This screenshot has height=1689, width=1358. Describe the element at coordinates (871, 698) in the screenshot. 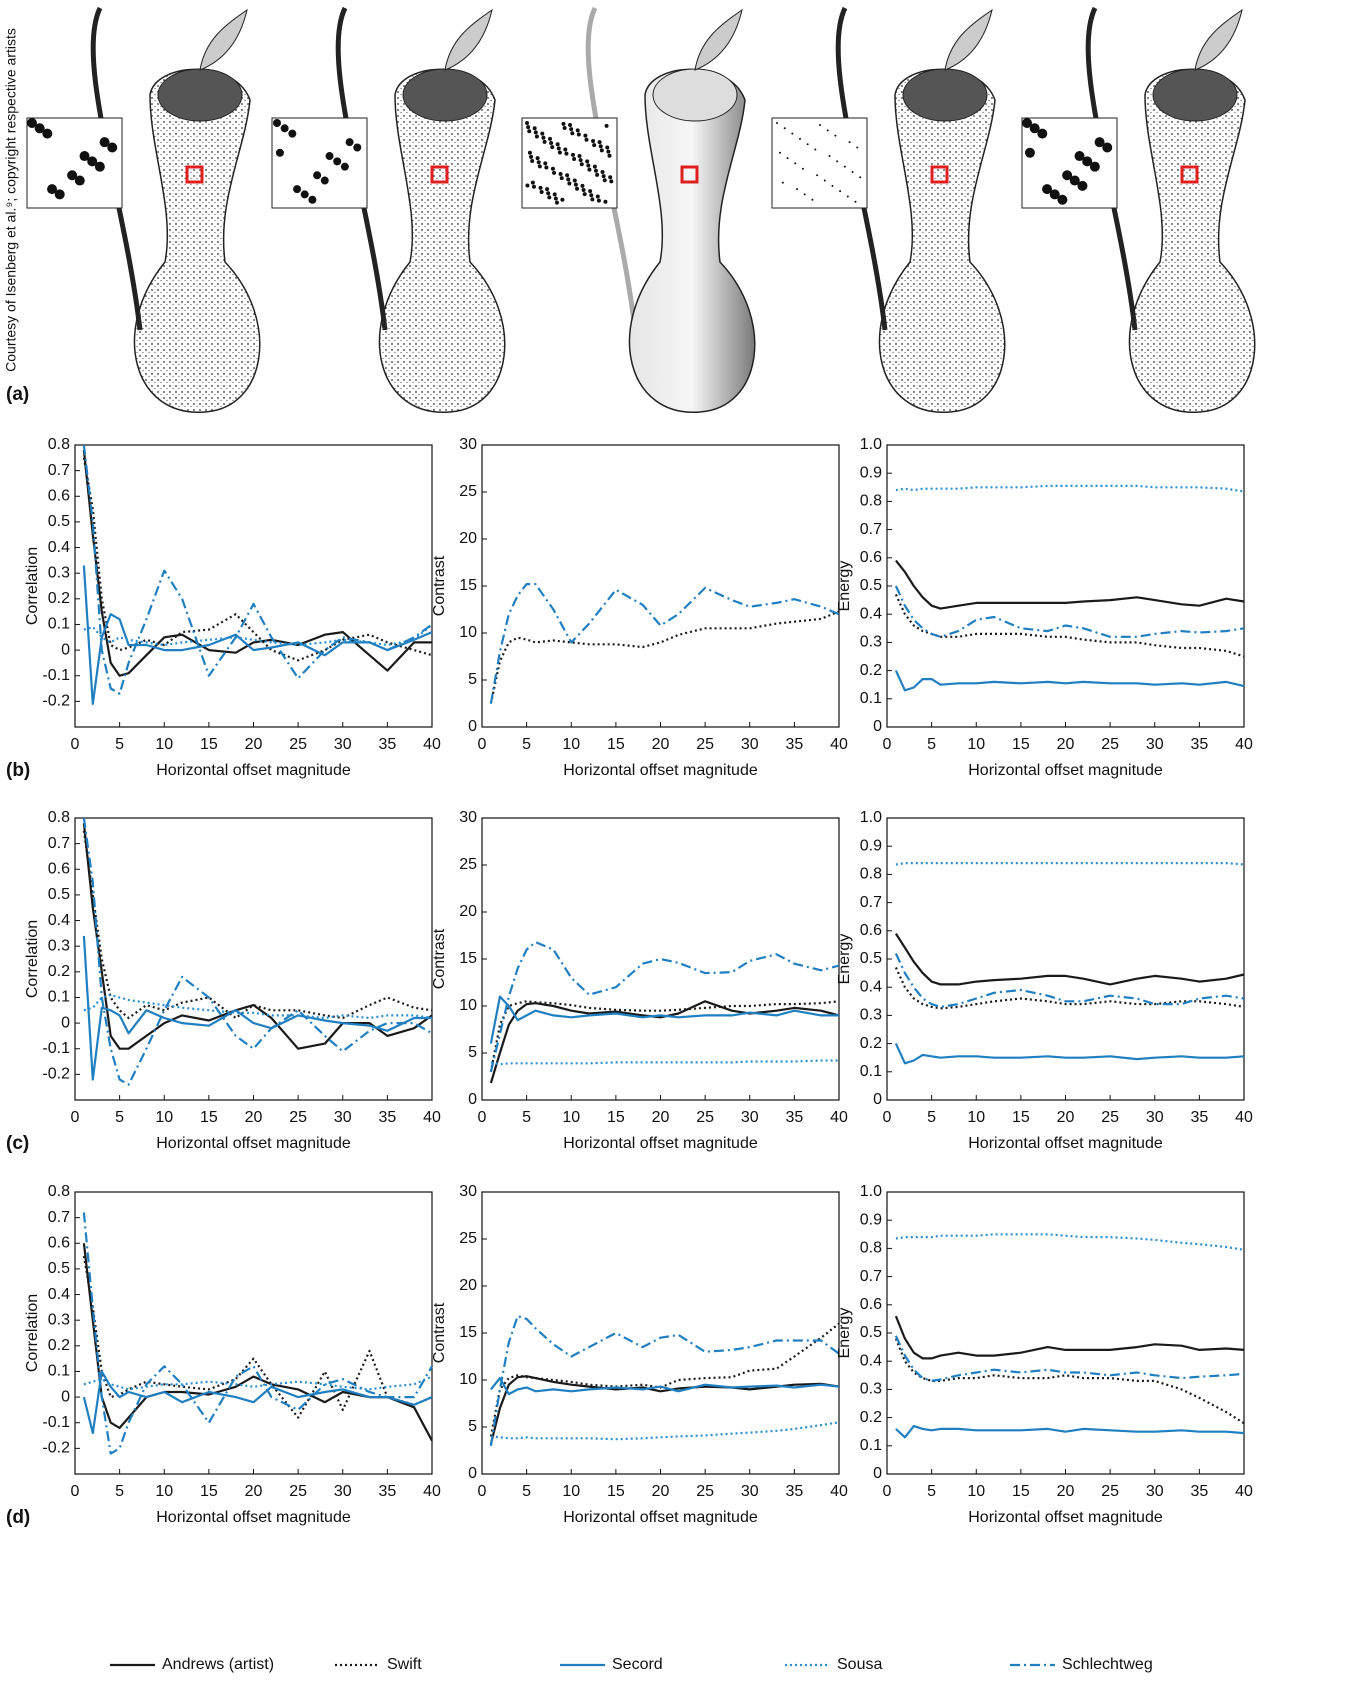

I see `y-tick-label: 0.1` at that location.